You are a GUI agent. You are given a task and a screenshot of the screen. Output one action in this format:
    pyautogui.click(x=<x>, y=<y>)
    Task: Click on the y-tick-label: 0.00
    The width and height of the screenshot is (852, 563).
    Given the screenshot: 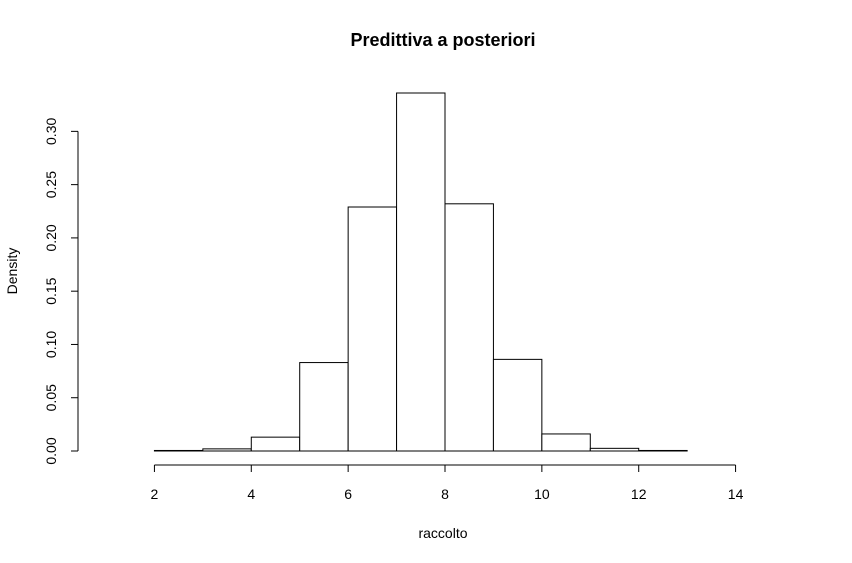 What is the action you would take?
    pyautogui.click(x=51, y=450)
    